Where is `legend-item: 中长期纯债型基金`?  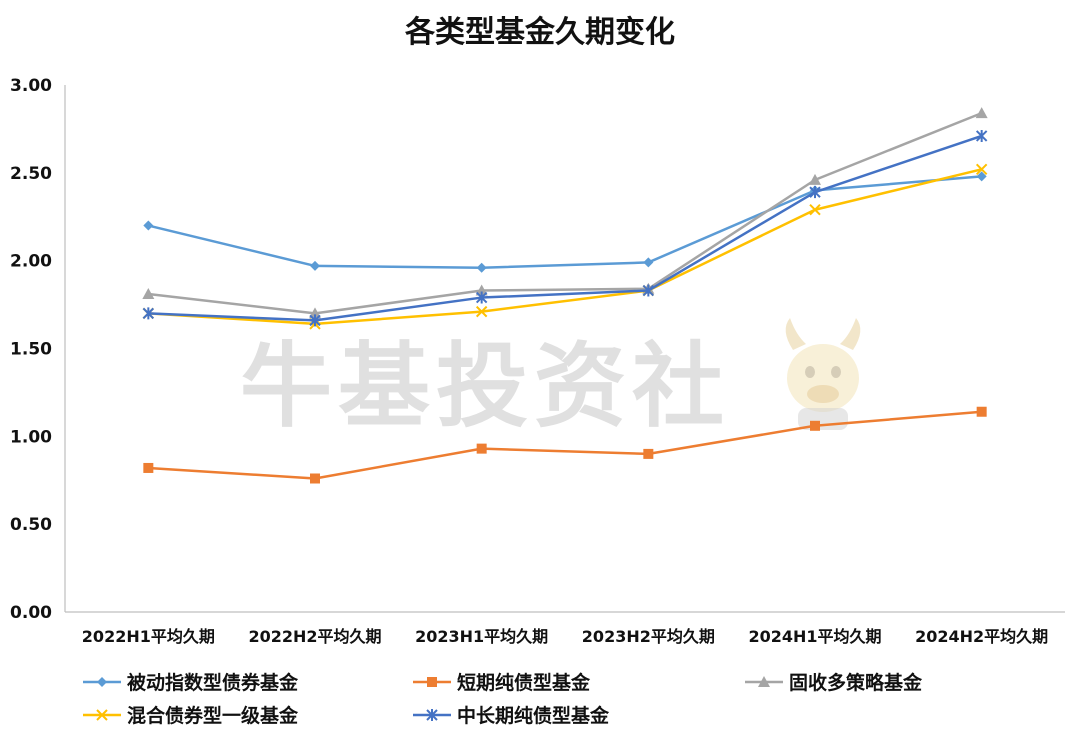
legend-item: 中长期纯债型基金 is located at coordinates (511, 715).